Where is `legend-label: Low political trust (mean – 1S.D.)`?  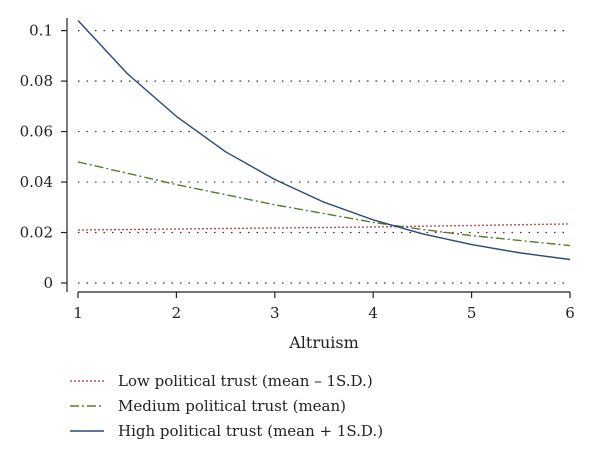 legend-label: Low political trust (mean – 1S.D.) is located at coordinates (245, 381).